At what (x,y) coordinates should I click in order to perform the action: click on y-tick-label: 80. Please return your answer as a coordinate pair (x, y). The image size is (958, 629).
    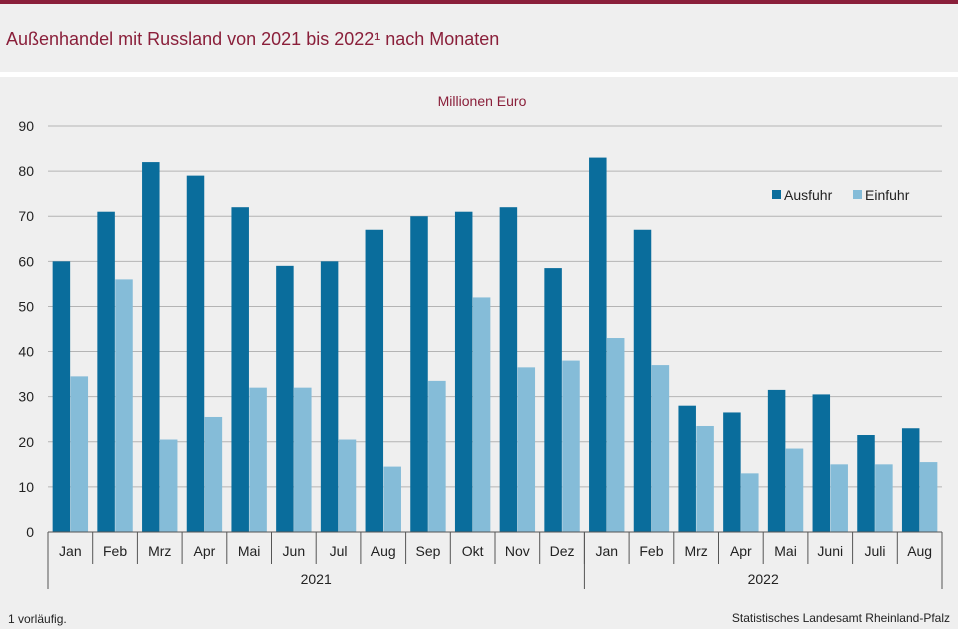
    Looking at the image, I should click on (26, 171).